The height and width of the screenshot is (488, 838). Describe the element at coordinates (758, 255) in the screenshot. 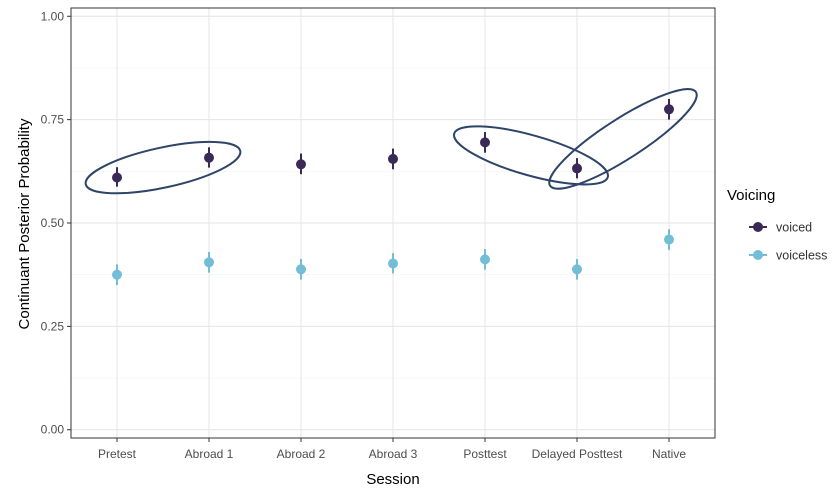

I see `legend-key-voiceless` at that location.